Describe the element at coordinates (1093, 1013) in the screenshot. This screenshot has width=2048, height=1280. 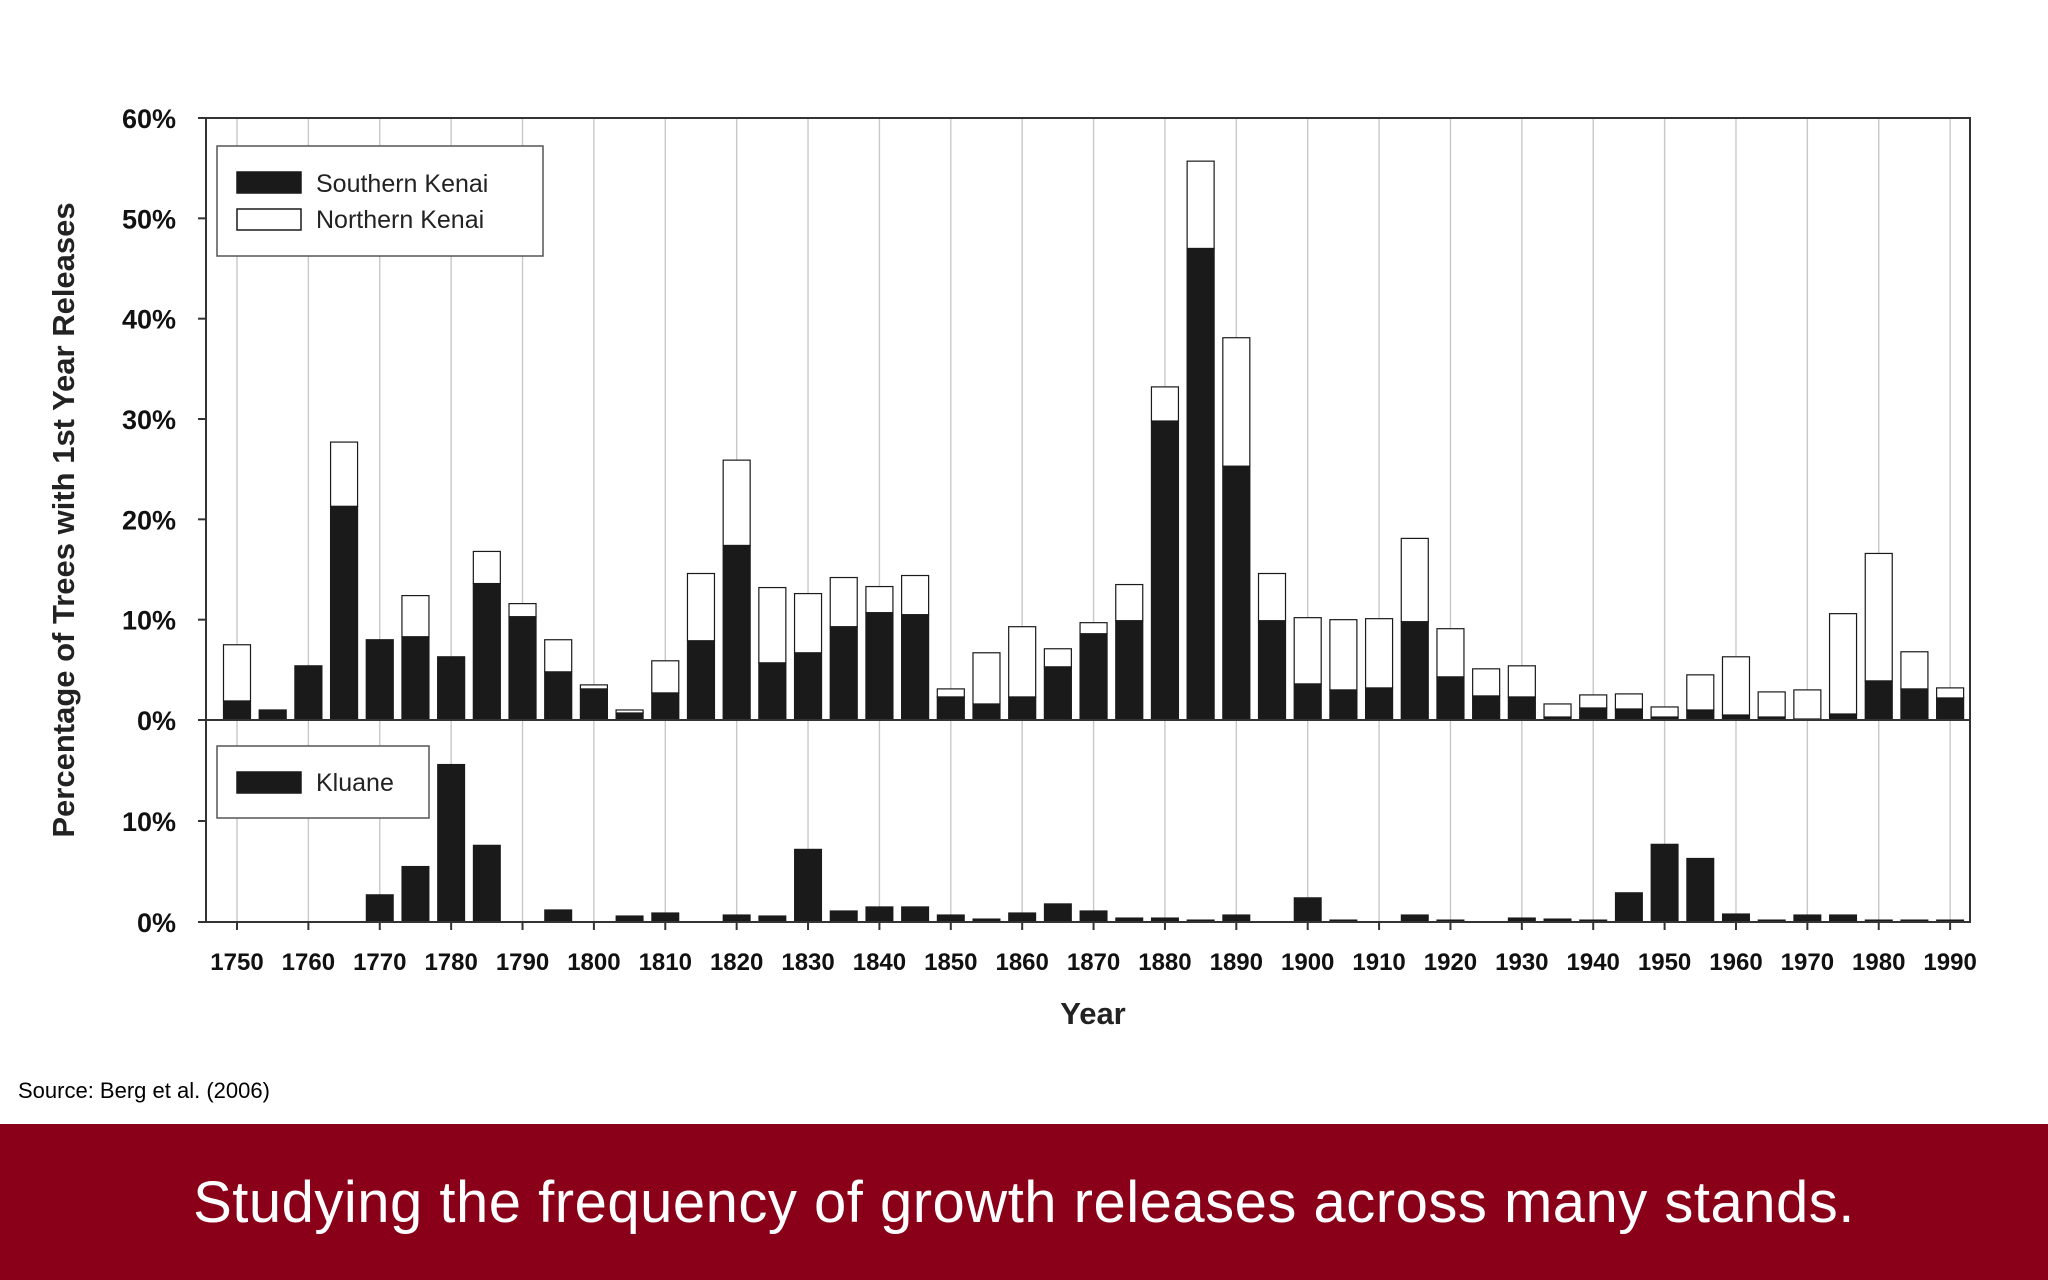
I see `x-axis-title: Year` at that location.